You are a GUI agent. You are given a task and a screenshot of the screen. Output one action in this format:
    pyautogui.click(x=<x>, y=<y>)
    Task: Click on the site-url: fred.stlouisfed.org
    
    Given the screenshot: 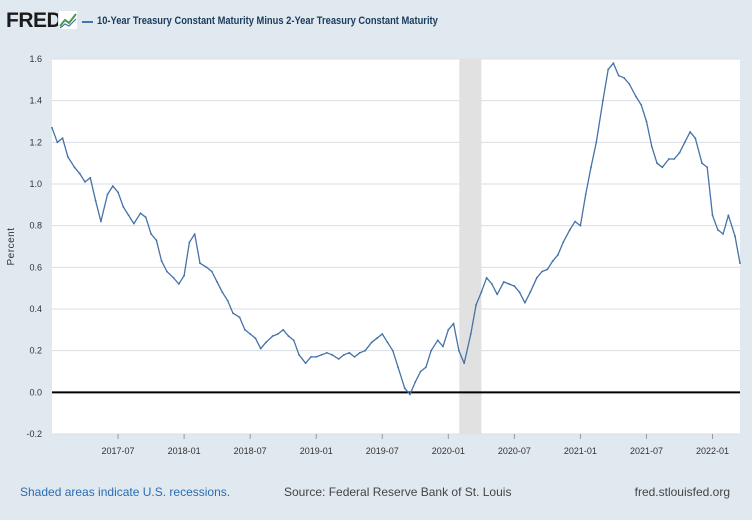 What is the action you would take?
    pyautogui.click(x=682, y=492)
    